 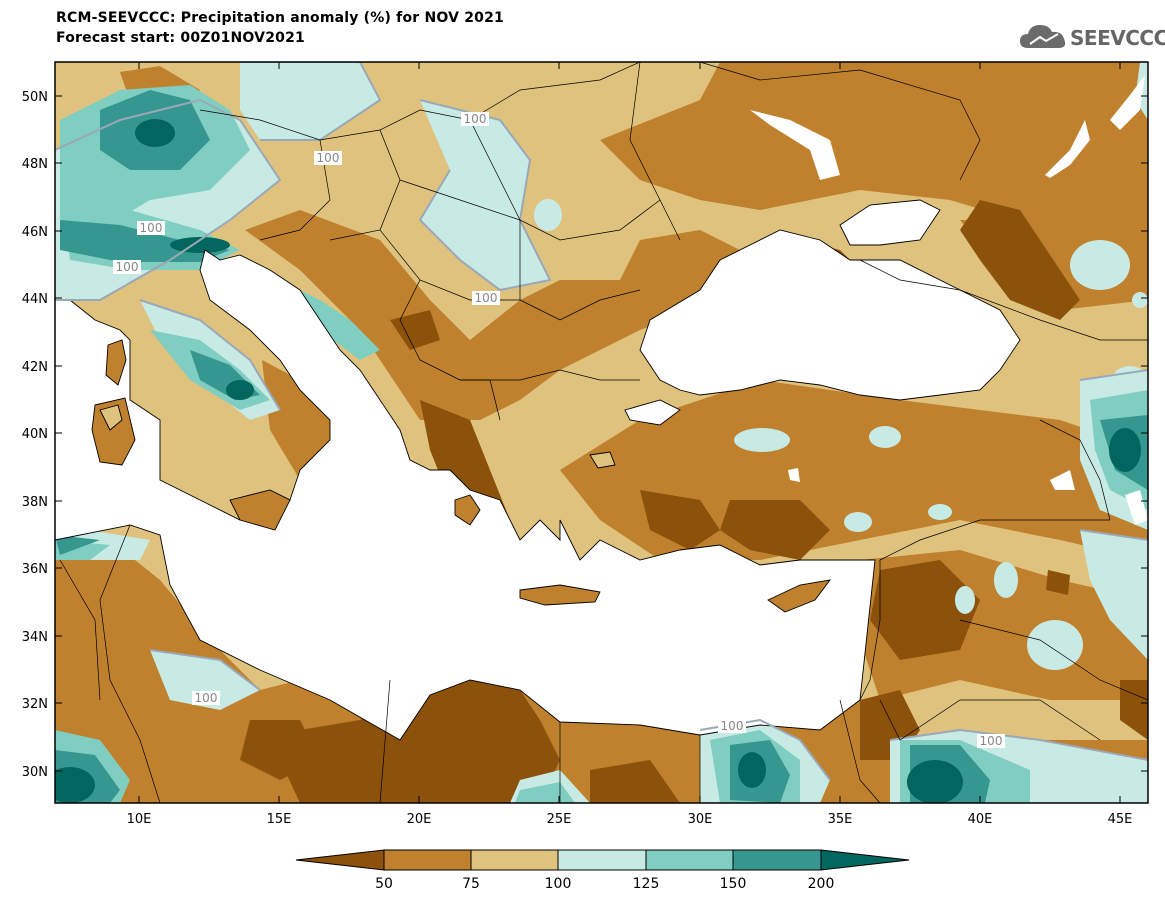 What do you see at coordinates (419, 819) in the screenshot?
I see `lon-label: 20E` at bounding box center [419, 819].